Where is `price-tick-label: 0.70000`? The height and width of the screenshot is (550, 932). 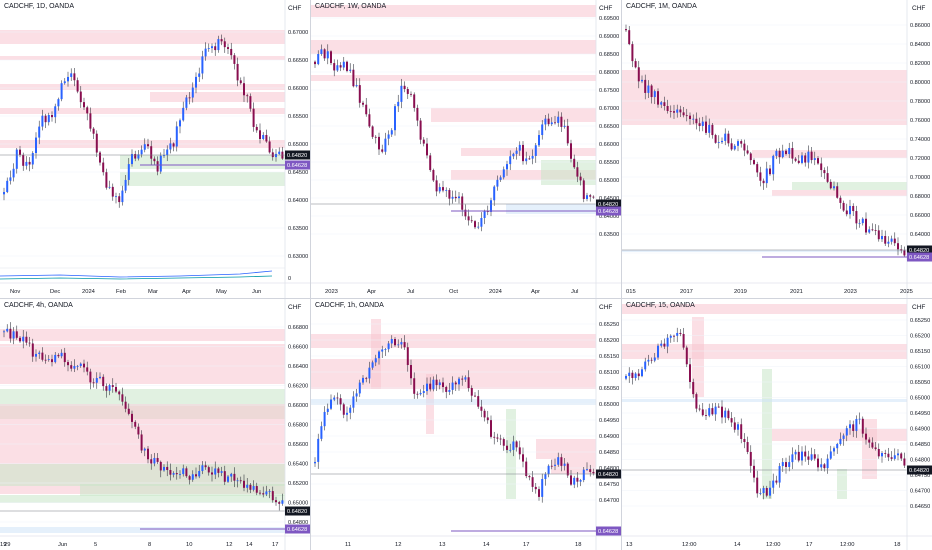
price-tick-label: 0.70000 is located at coordinates (920, 178).